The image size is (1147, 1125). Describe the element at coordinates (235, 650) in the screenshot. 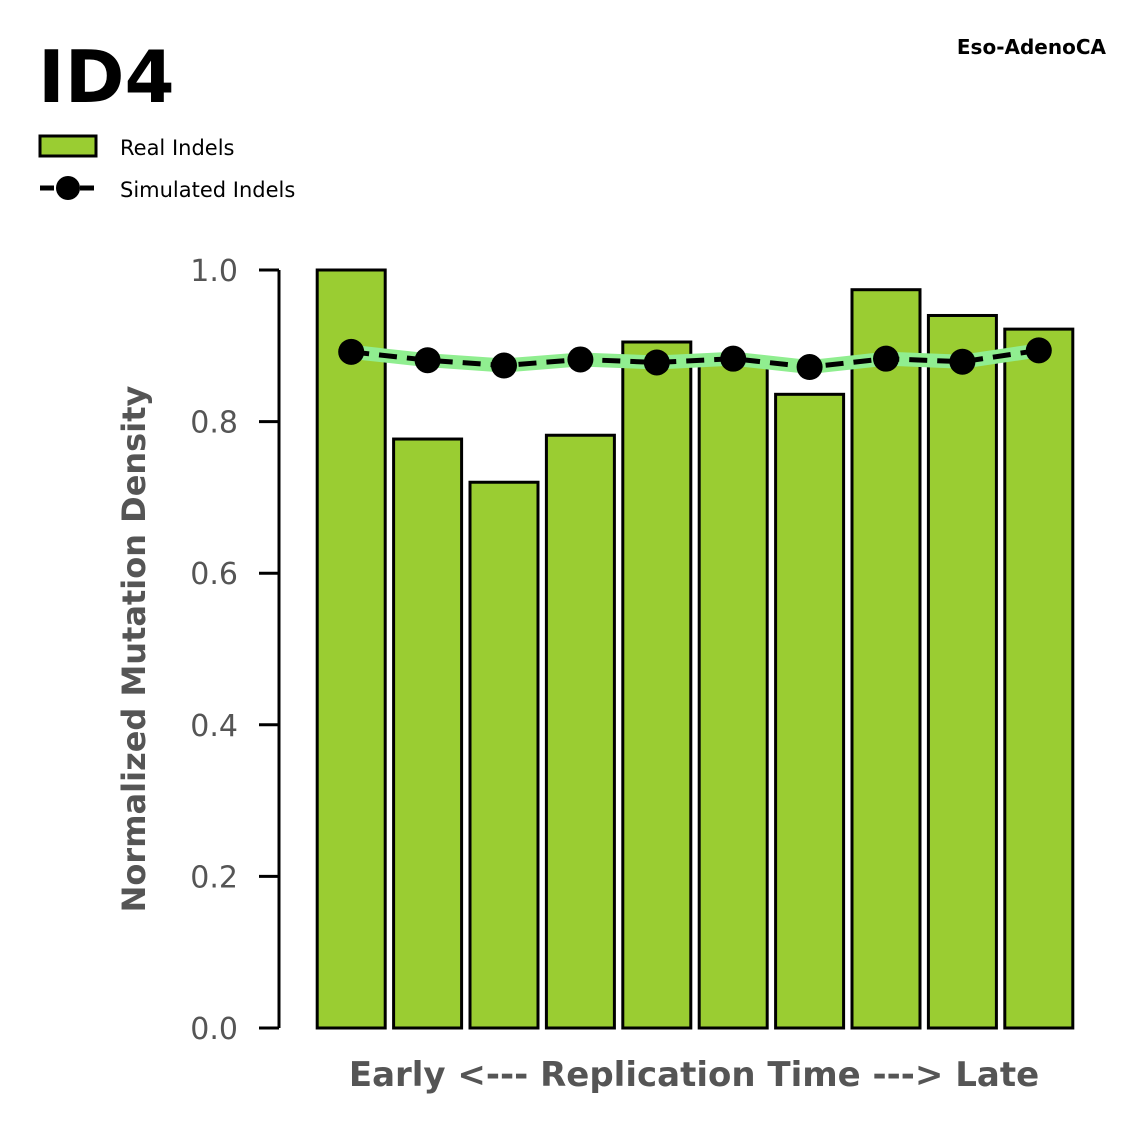

I see `y-axis: 0.0 0.2 0.4 0.6 0.8 1.0` at that location.